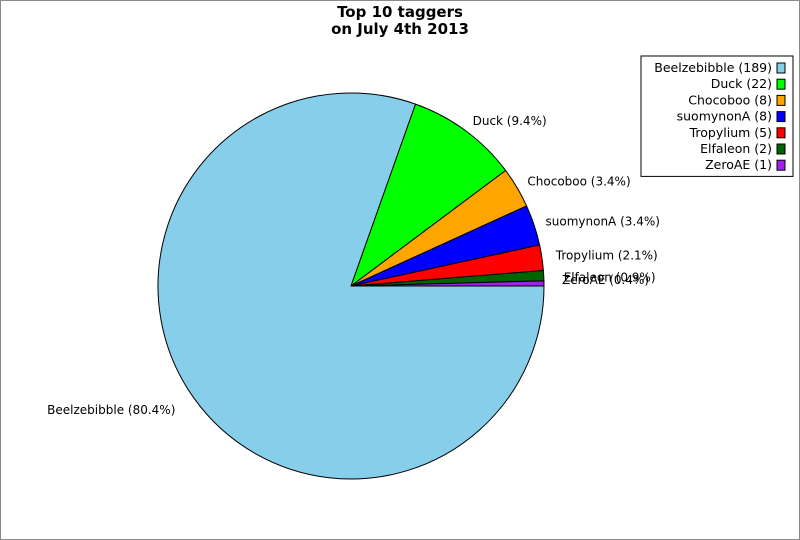 Image resolution: width=800 pixels, height=540 pixels. Describe the element at coordinates (738, 164) in the screenshot. I see `legend-label-zeroae: ZeroAE (1)` at that location.